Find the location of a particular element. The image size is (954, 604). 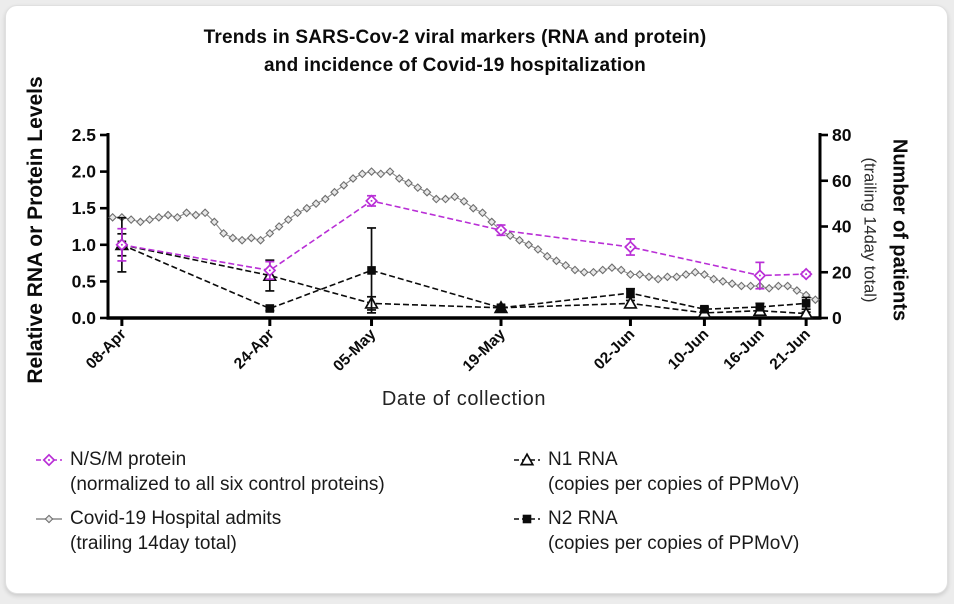

svg-text: 1.0 is located at coordinates (84, 245).